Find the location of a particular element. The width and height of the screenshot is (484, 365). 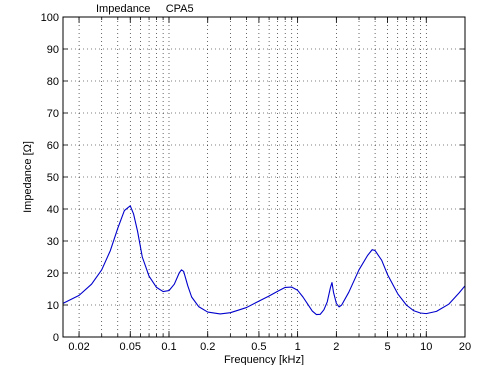

y-axis-title: Impedance [Ω] is located at coordinates (28, 177).